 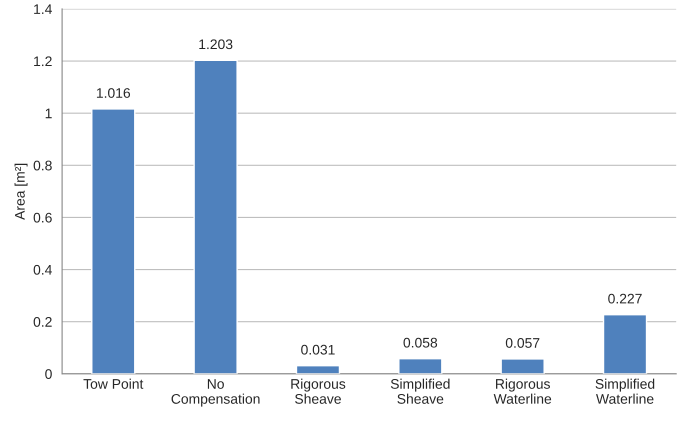 What do you see at coordinates (420, 391) in the screenshot?
I see `x-tick-label: Simplified Sheave` at bounding box center [420, 391].